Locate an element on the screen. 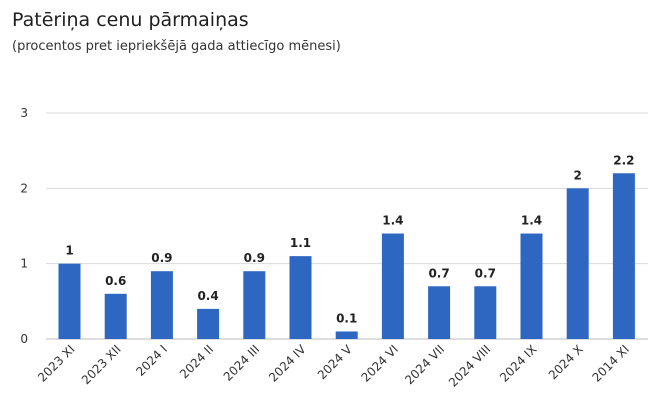 This screenshot has width=659, height=400. y-axis-ticks: 0 1 2 3 is located at coordinates (24, 226).